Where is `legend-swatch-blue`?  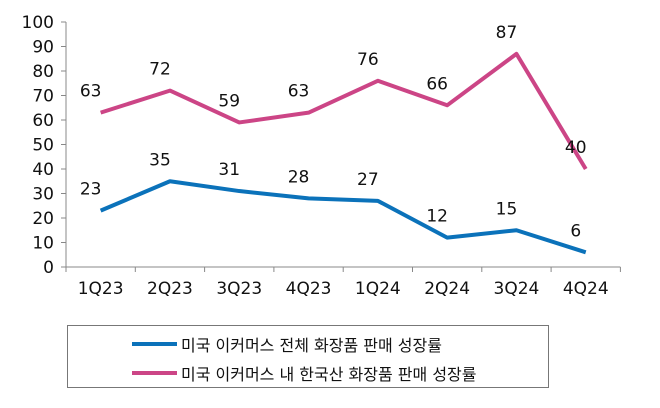 legend-swatch-blue is located at coordinates (154, 344).